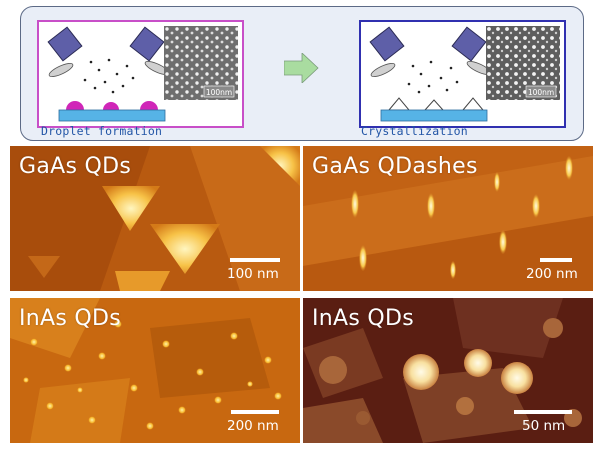 The width and height of the screenshot is (600, 453). I want to click on sem-image-crystals: 100nm, so click(523, 63).